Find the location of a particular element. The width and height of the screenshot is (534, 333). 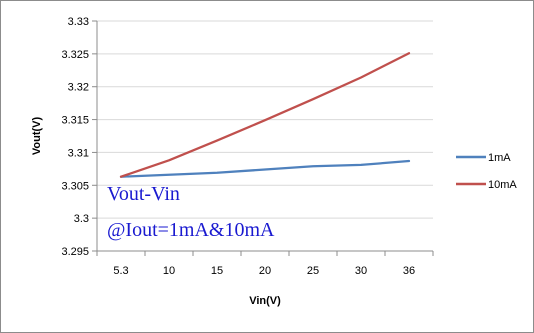

x-tick-label: 15 is located at coordinates (217, 271).